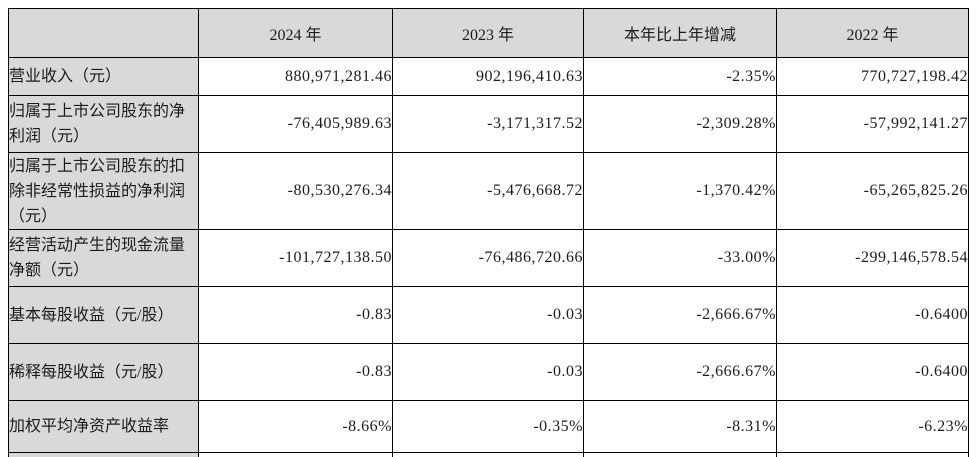 The width and height of the screenshot is (976, 457). Describe the element at coordinates (103, 76) in the screenshot. I see `row-label: 营业收入（元）` at that location.